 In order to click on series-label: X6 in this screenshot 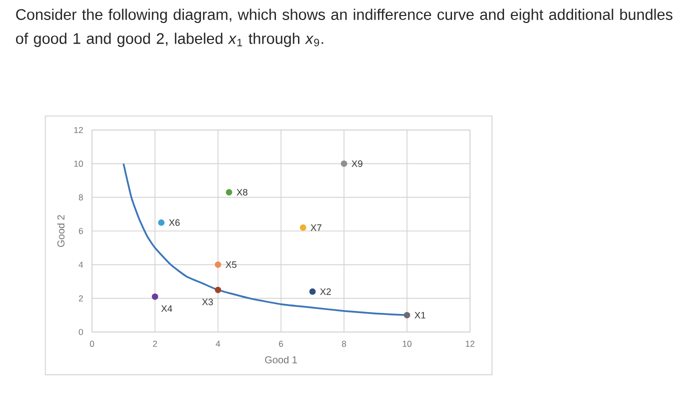, I will do `click(174, 222)`.